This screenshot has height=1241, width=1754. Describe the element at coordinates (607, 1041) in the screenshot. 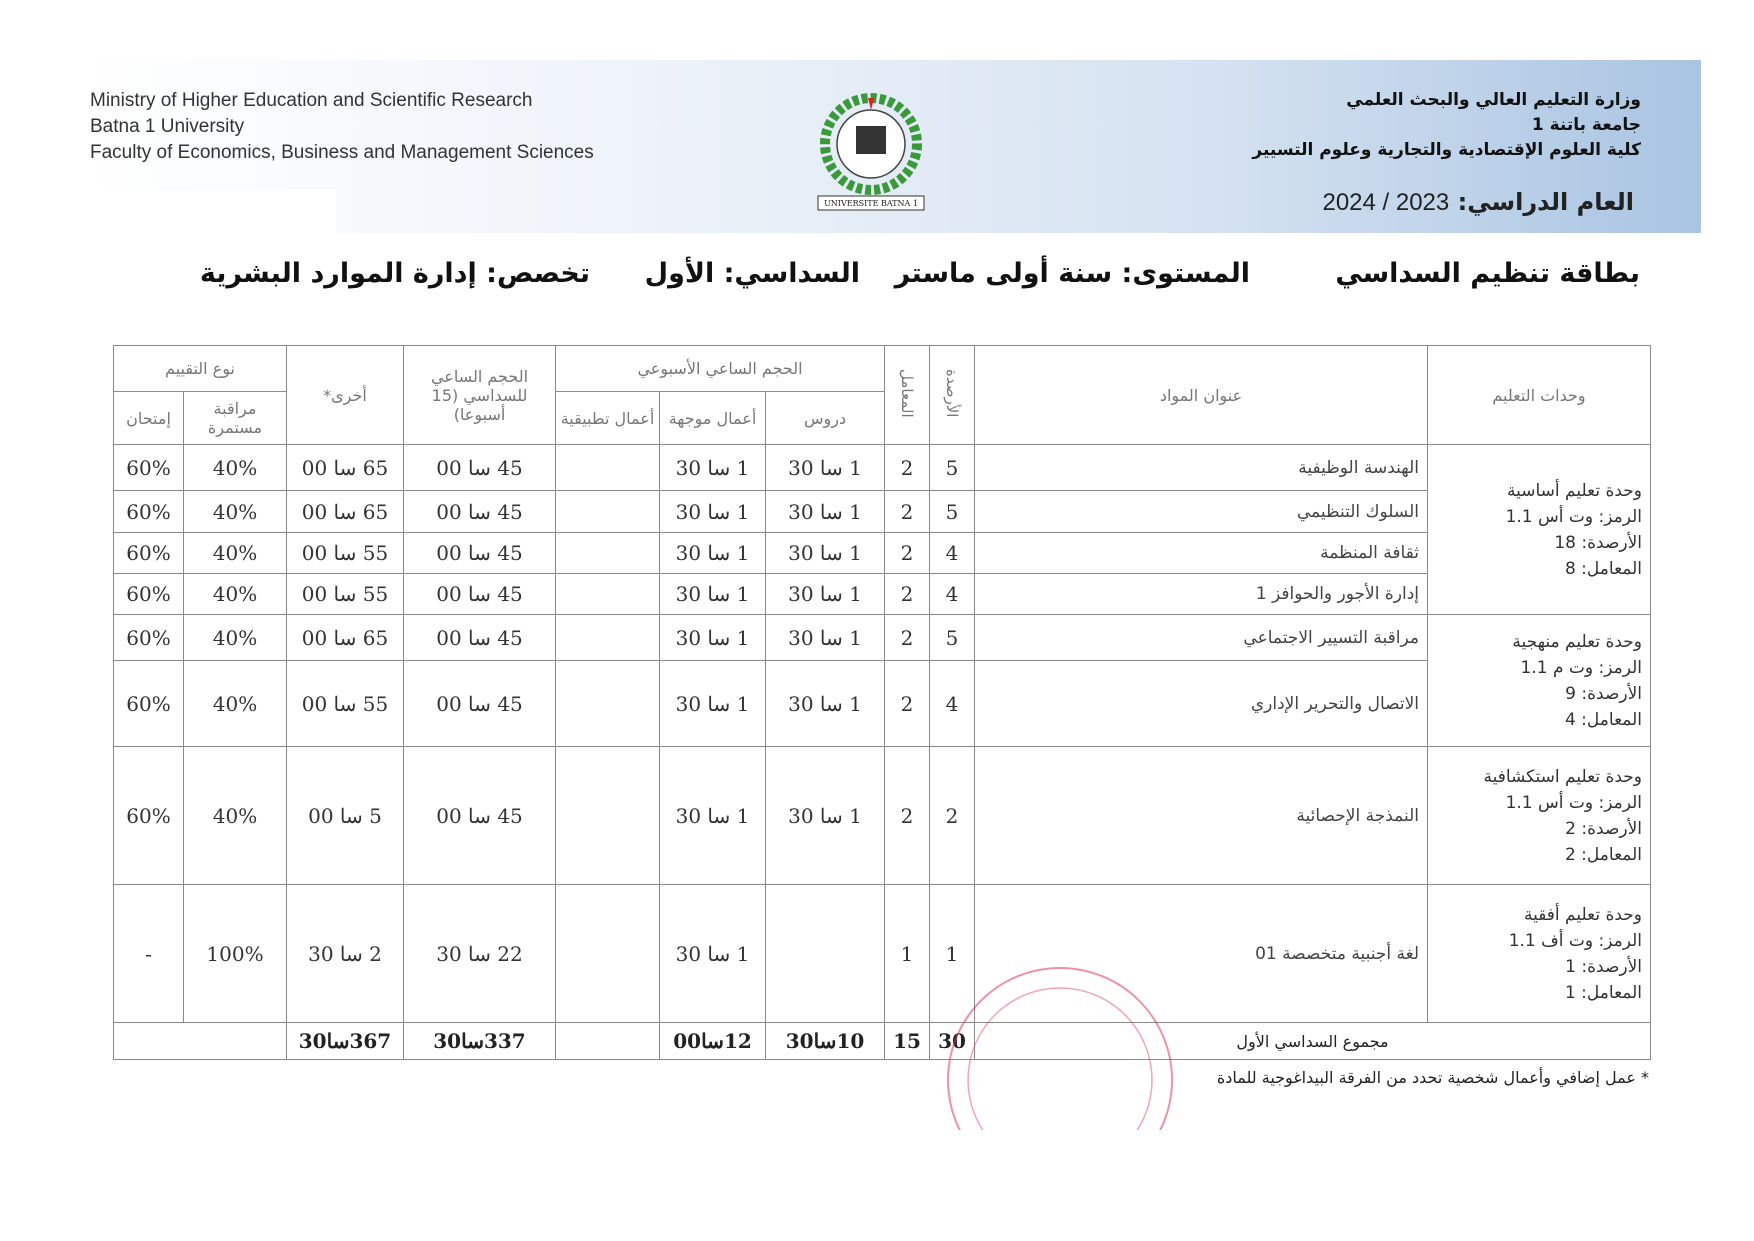

I see `total-tp` at that location.